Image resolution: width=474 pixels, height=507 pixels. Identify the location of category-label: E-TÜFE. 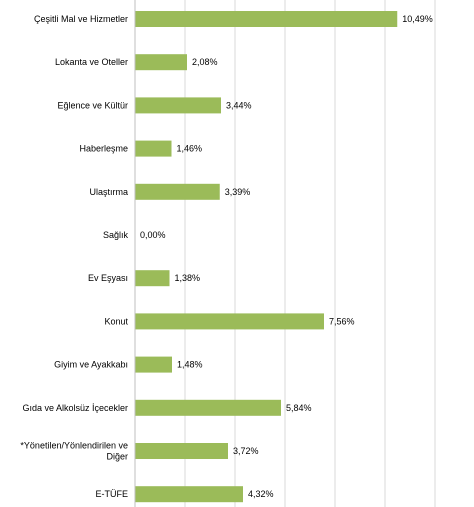
(112, 494).